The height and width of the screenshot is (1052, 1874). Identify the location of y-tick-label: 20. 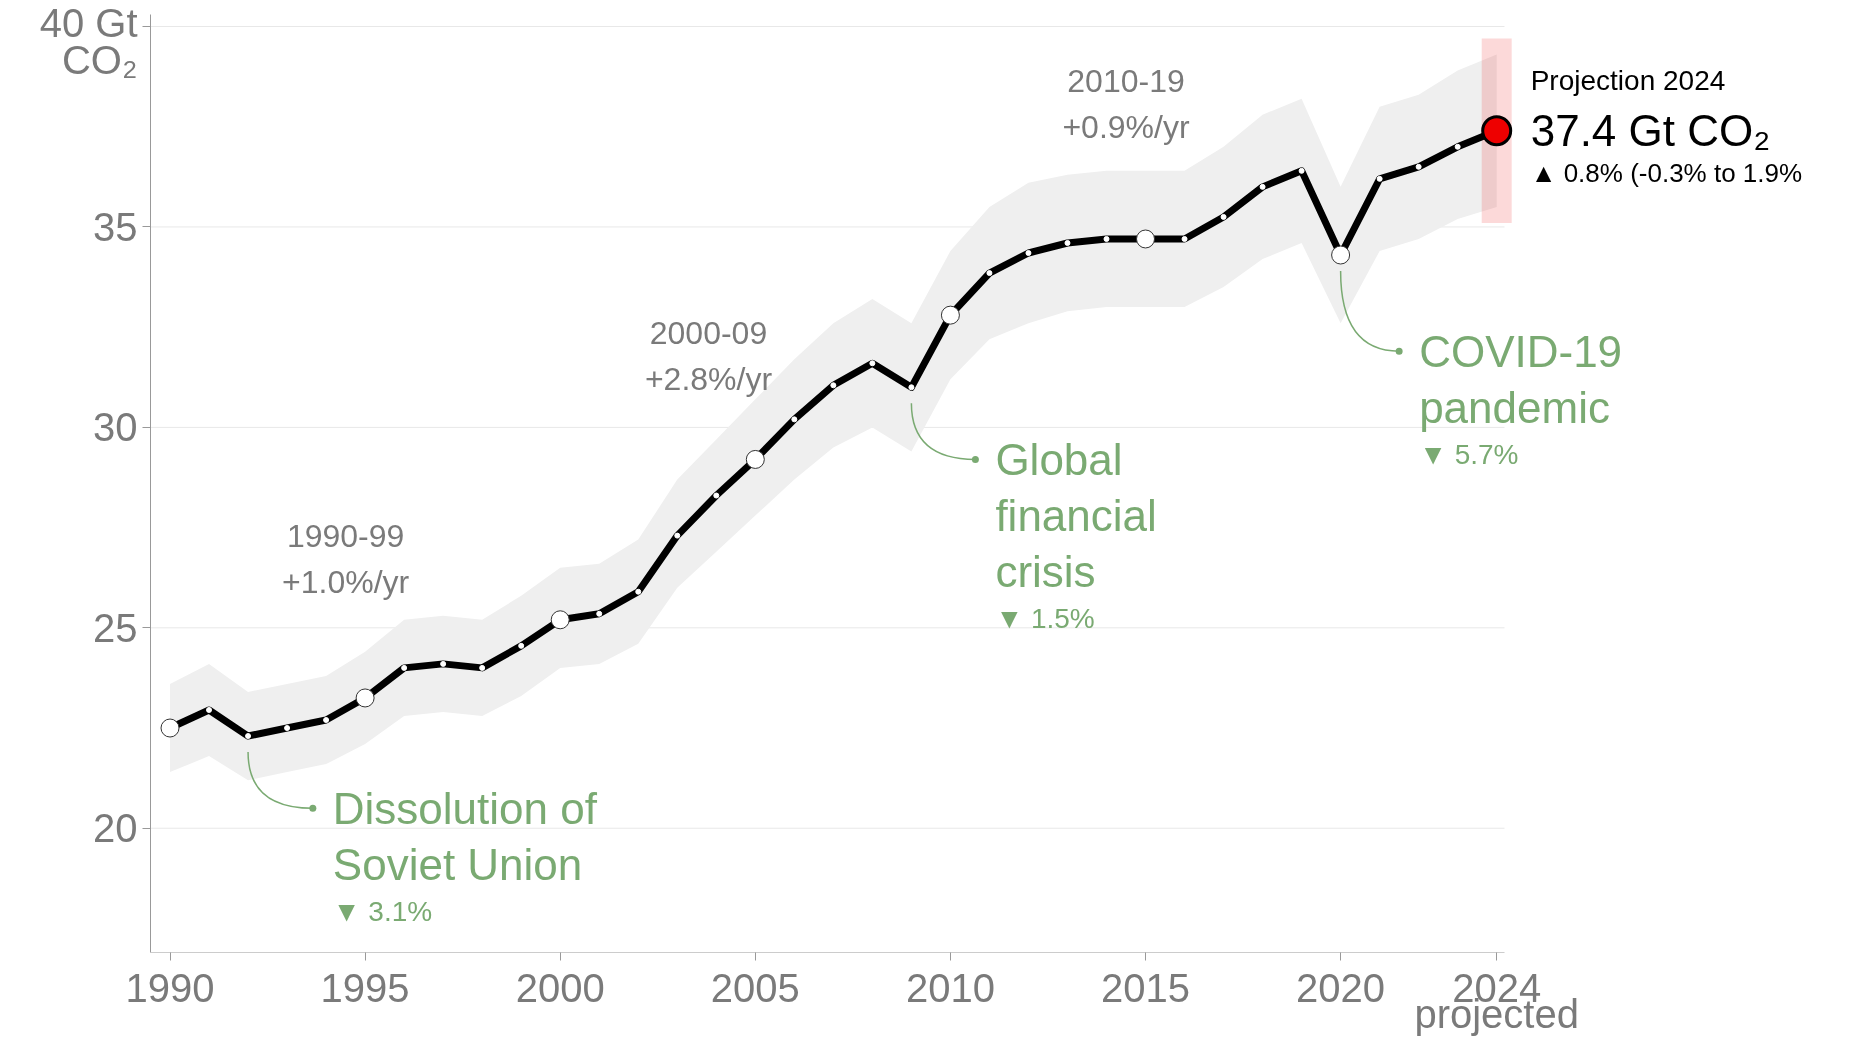
(115, 828).